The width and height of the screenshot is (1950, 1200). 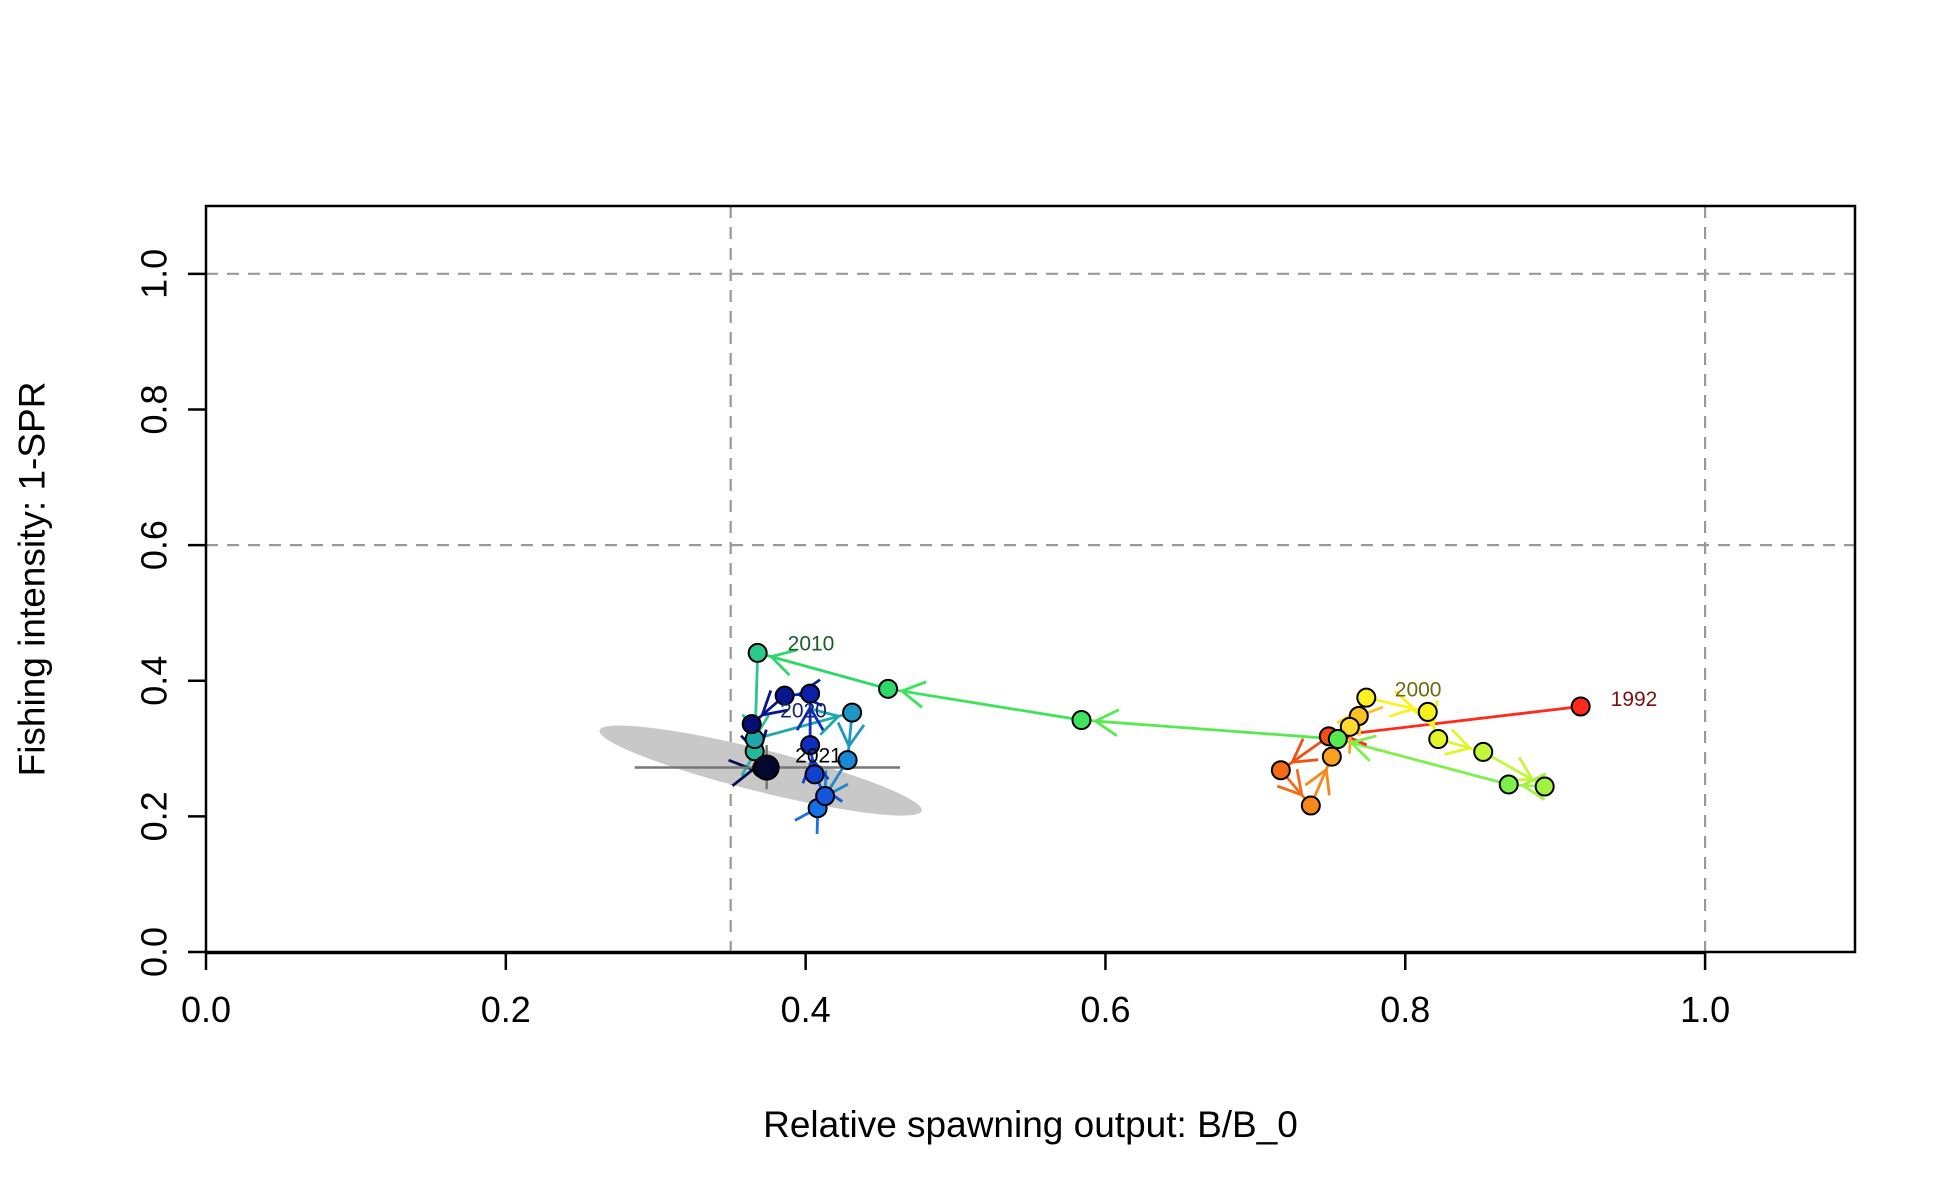 I want to click on point-2003, so click(x=1544, y=786).